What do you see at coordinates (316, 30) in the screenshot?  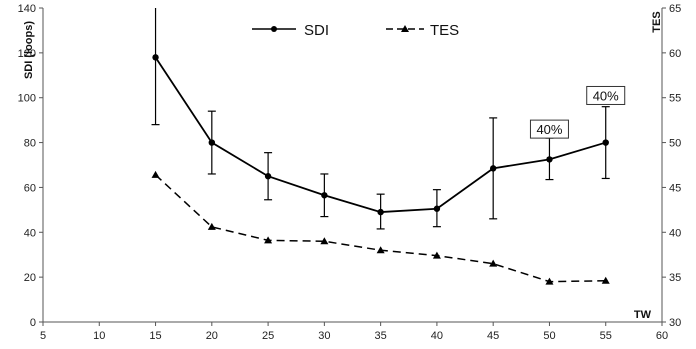 I see `legend-sdi-label: SDI` at bounding box center [316, 30].